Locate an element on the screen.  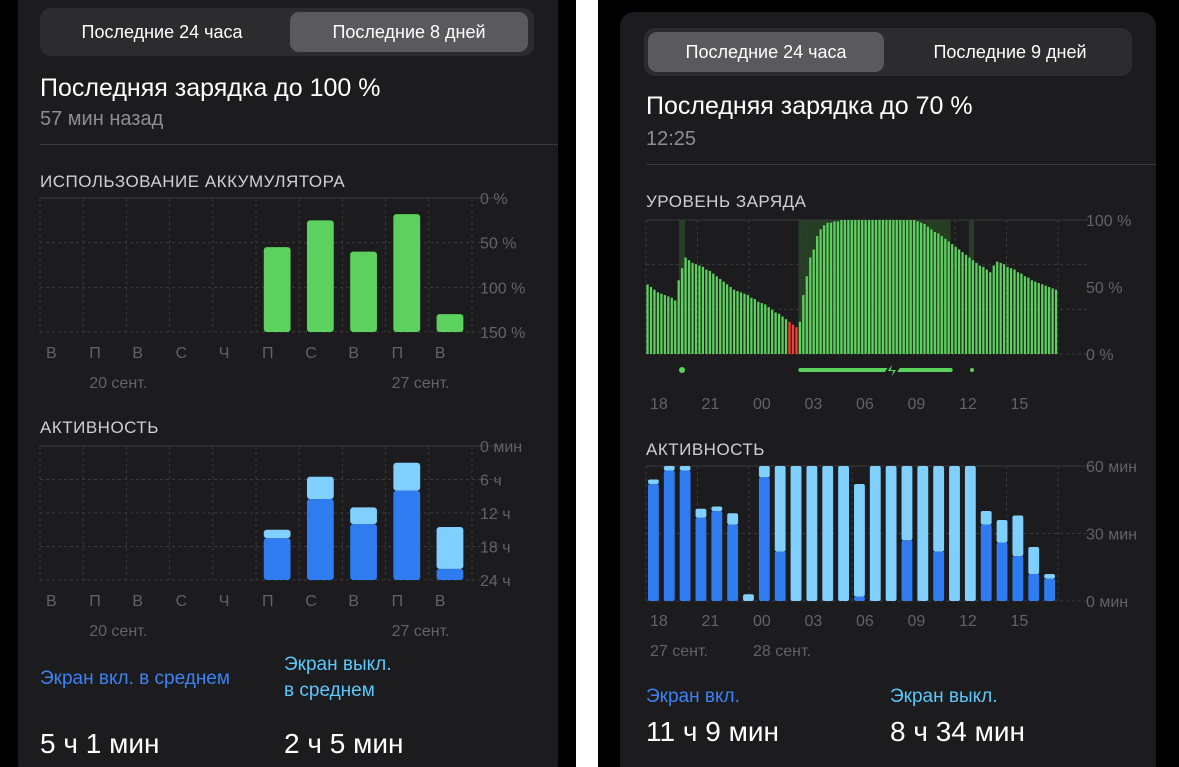
x-tick-label: 03 is located at coordinates (814, 404).